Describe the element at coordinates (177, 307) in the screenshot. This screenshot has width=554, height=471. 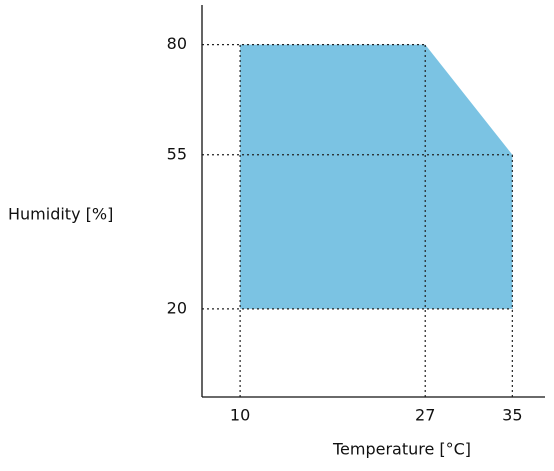
I see `y-tick-label: 20` at that location.